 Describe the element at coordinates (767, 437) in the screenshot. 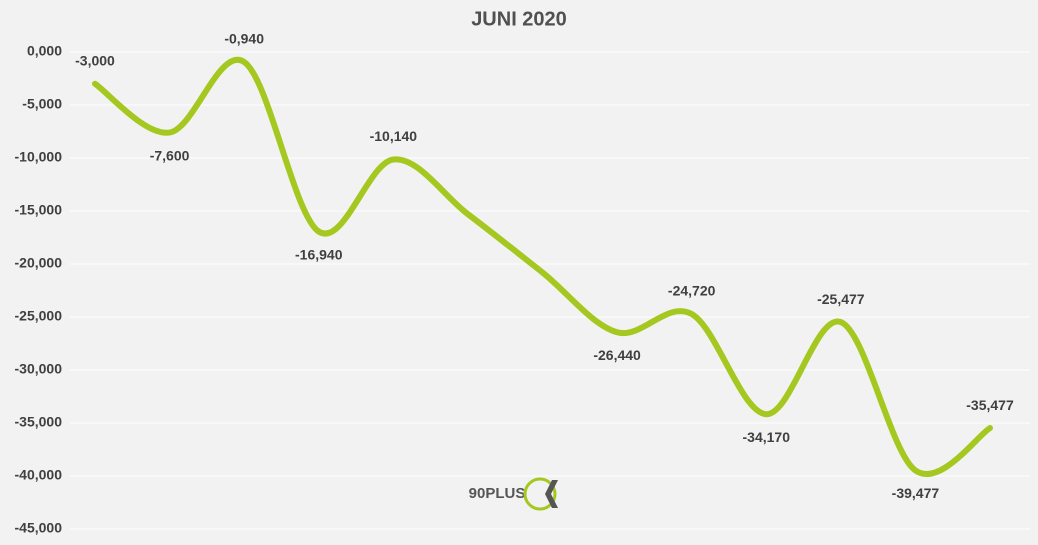

I see `data-label: -34,170` at that location.